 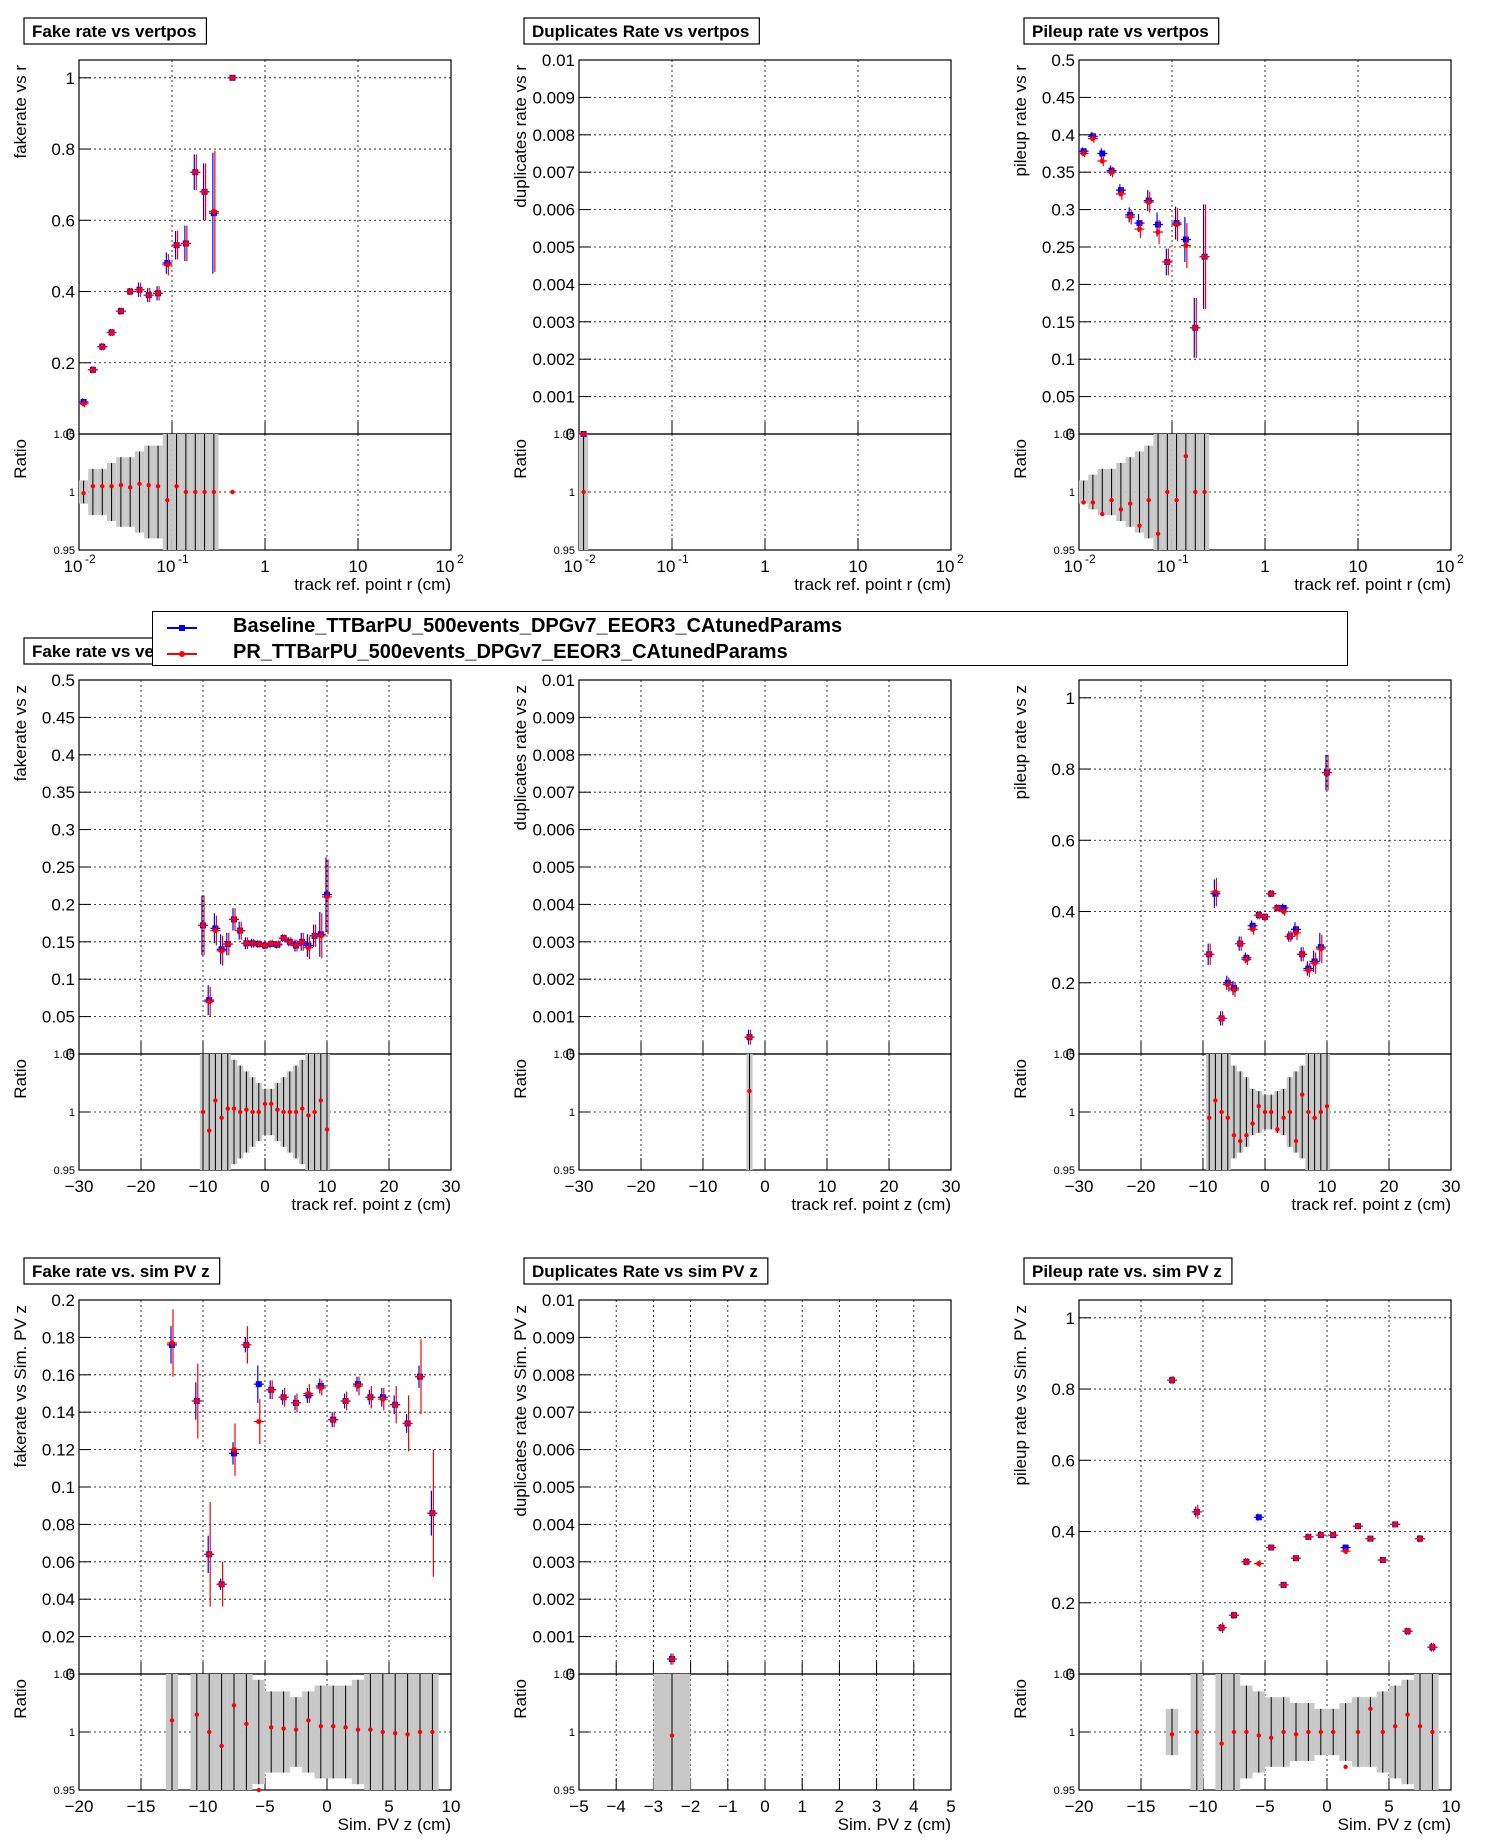 What do you see at coordinates (141, 1806) in the screenshot?
I see `x-tick-label: −15` at bounding box center [141, 1806].